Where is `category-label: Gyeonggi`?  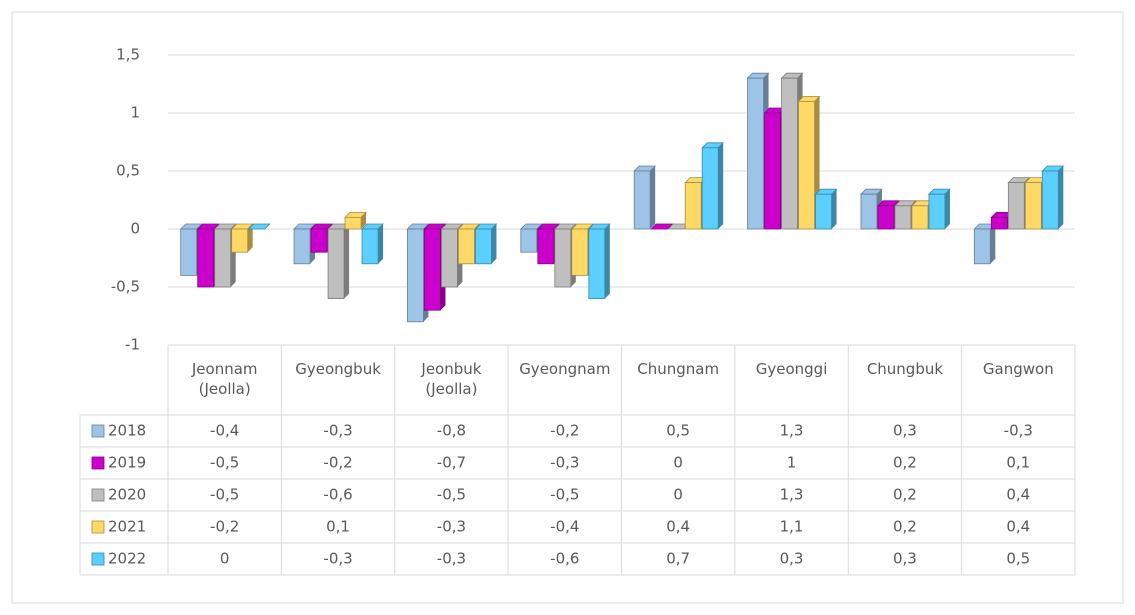
category-label: Gyeonggi is located at coordinates (791, 369).